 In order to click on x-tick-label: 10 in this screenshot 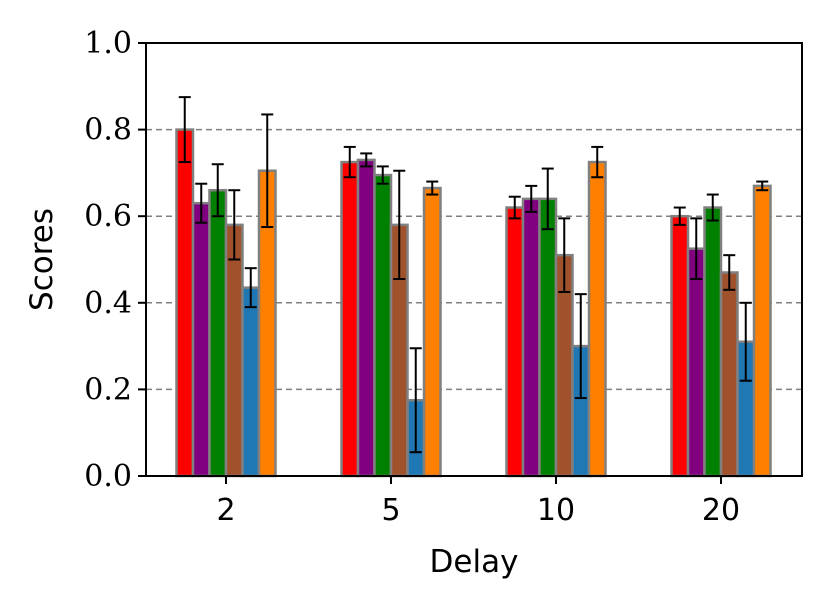, I will do `click(556, 510)`.